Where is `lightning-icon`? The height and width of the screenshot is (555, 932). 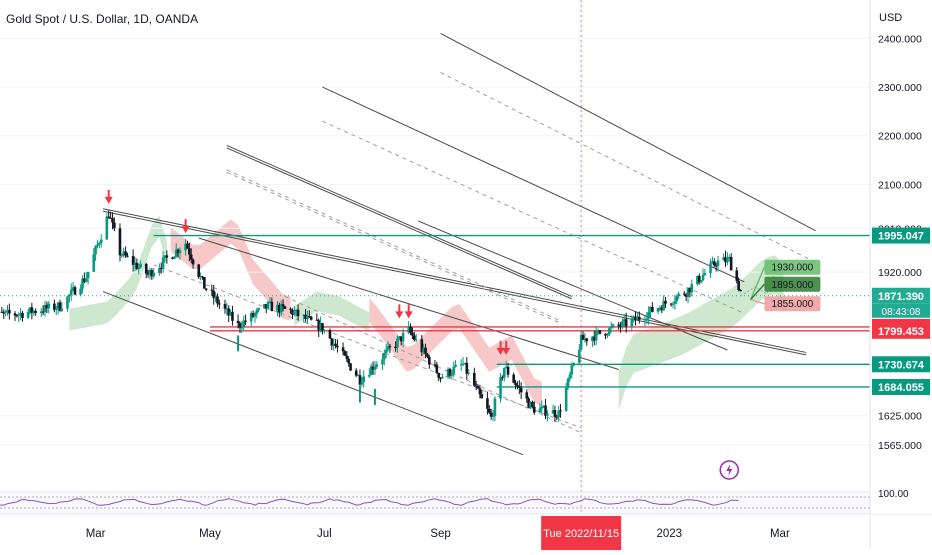
lightning-icon is located at coordinates (729, 470).